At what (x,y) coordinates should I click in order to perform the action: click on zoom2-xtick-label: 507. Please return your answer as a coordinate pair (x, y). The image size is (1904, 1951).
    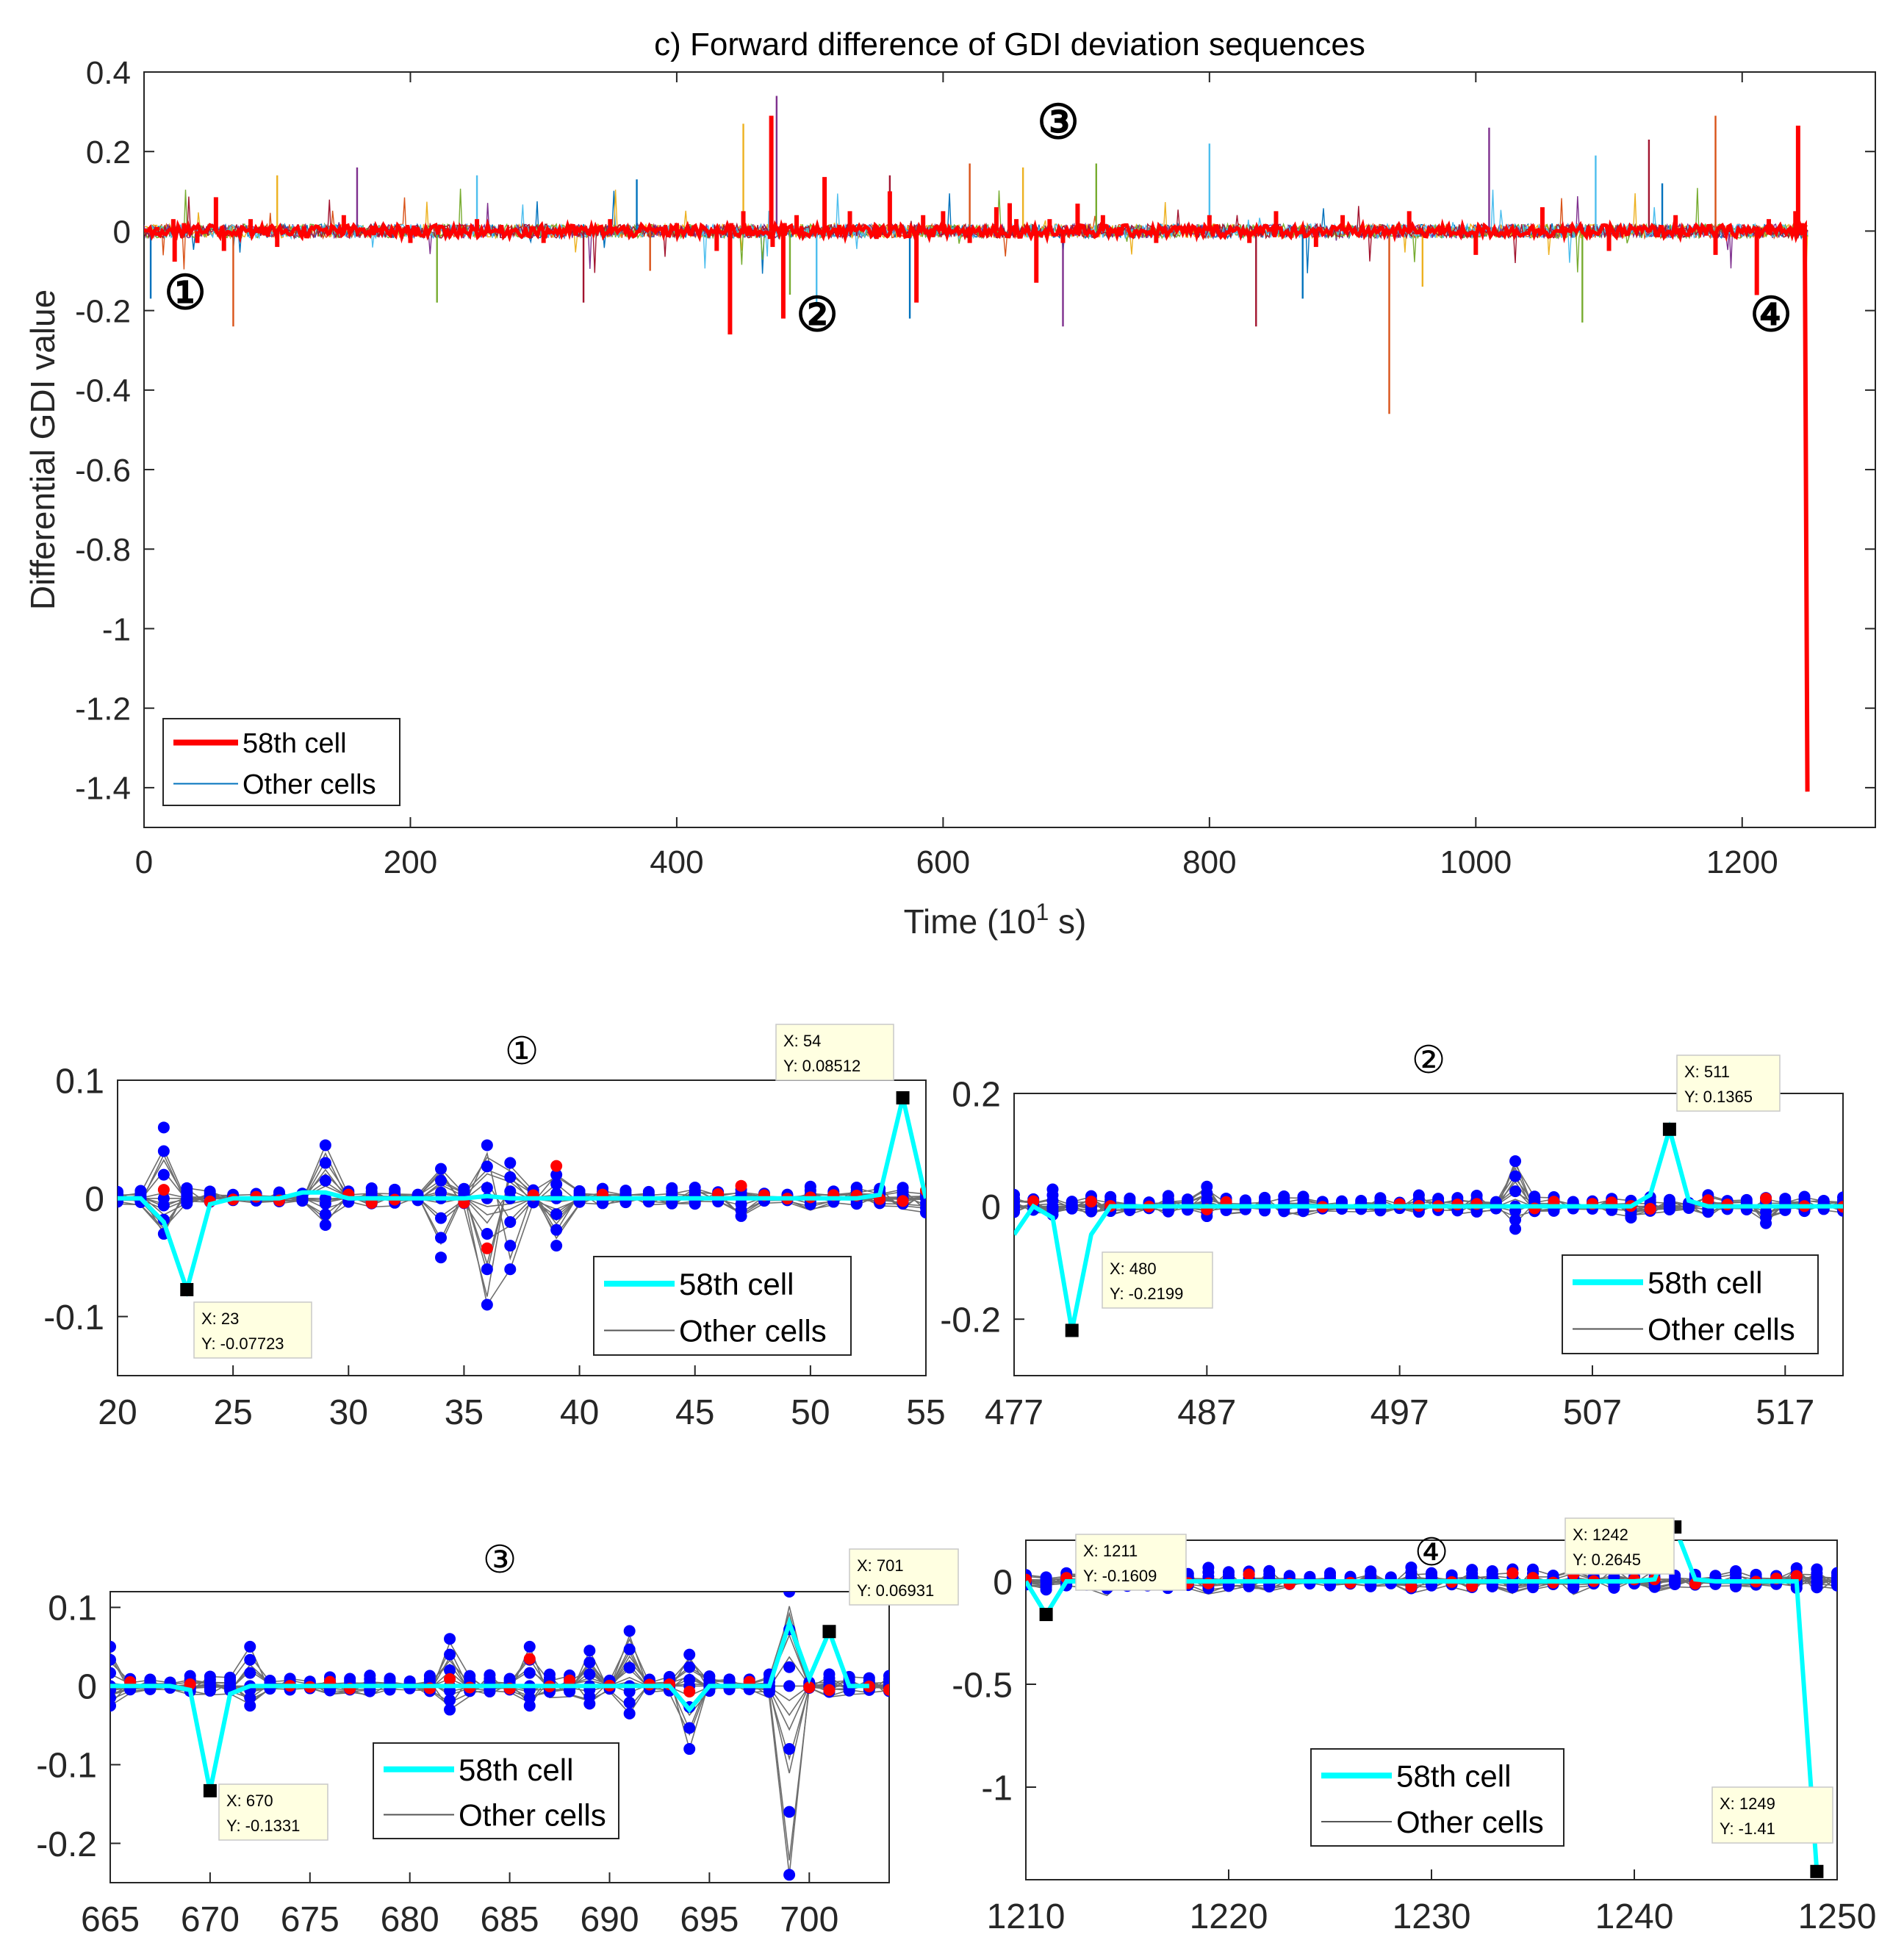
    Looking at the image, I should click on (1593, 1412).